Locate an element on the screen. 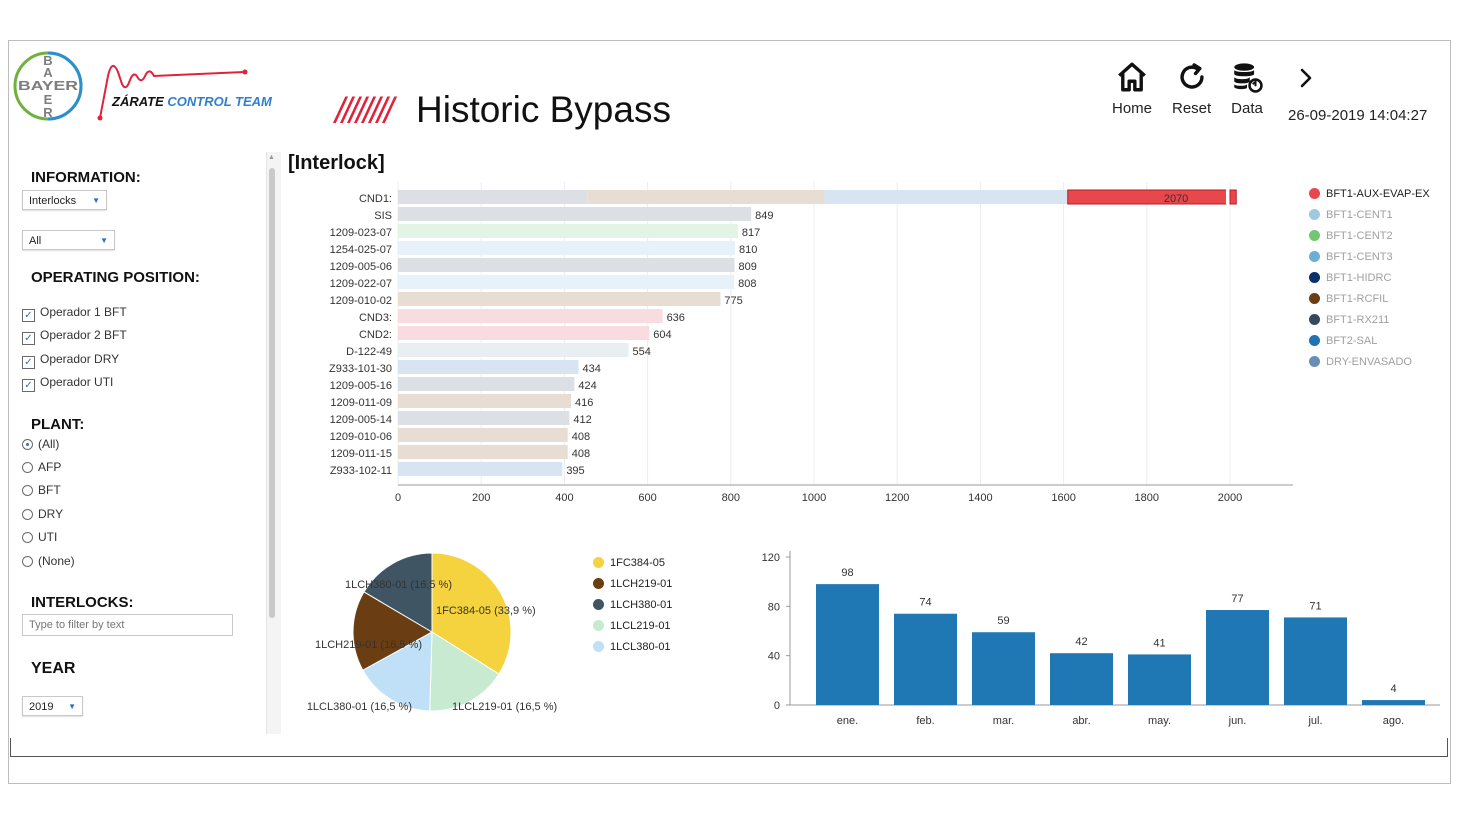  operator-checkbox-dry: ✓ Operador DRY is located at coordinates (70, 360).